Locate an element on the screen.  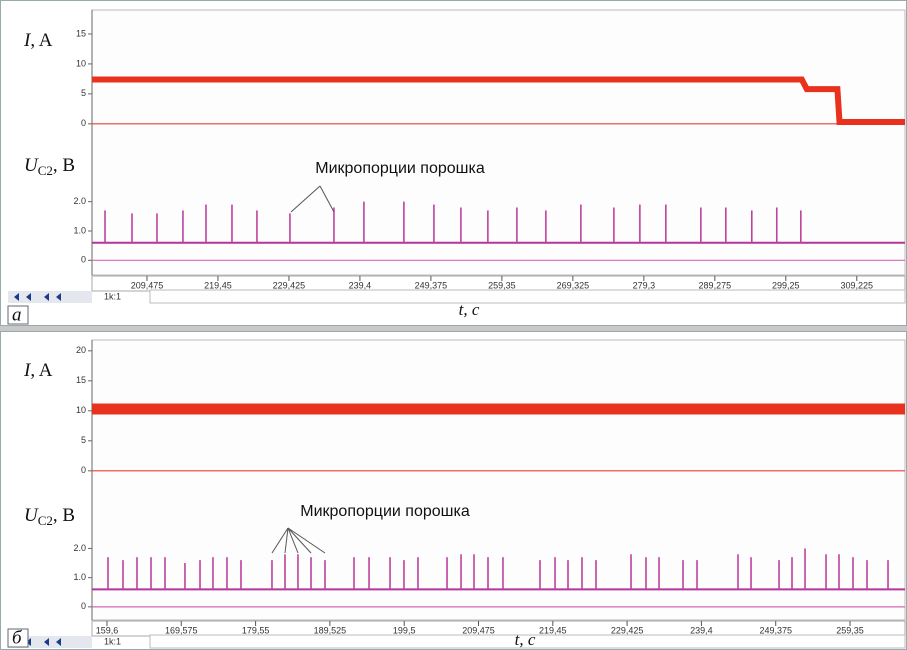
x-tick-label: 159,6 is located at coordinates (107, 630).